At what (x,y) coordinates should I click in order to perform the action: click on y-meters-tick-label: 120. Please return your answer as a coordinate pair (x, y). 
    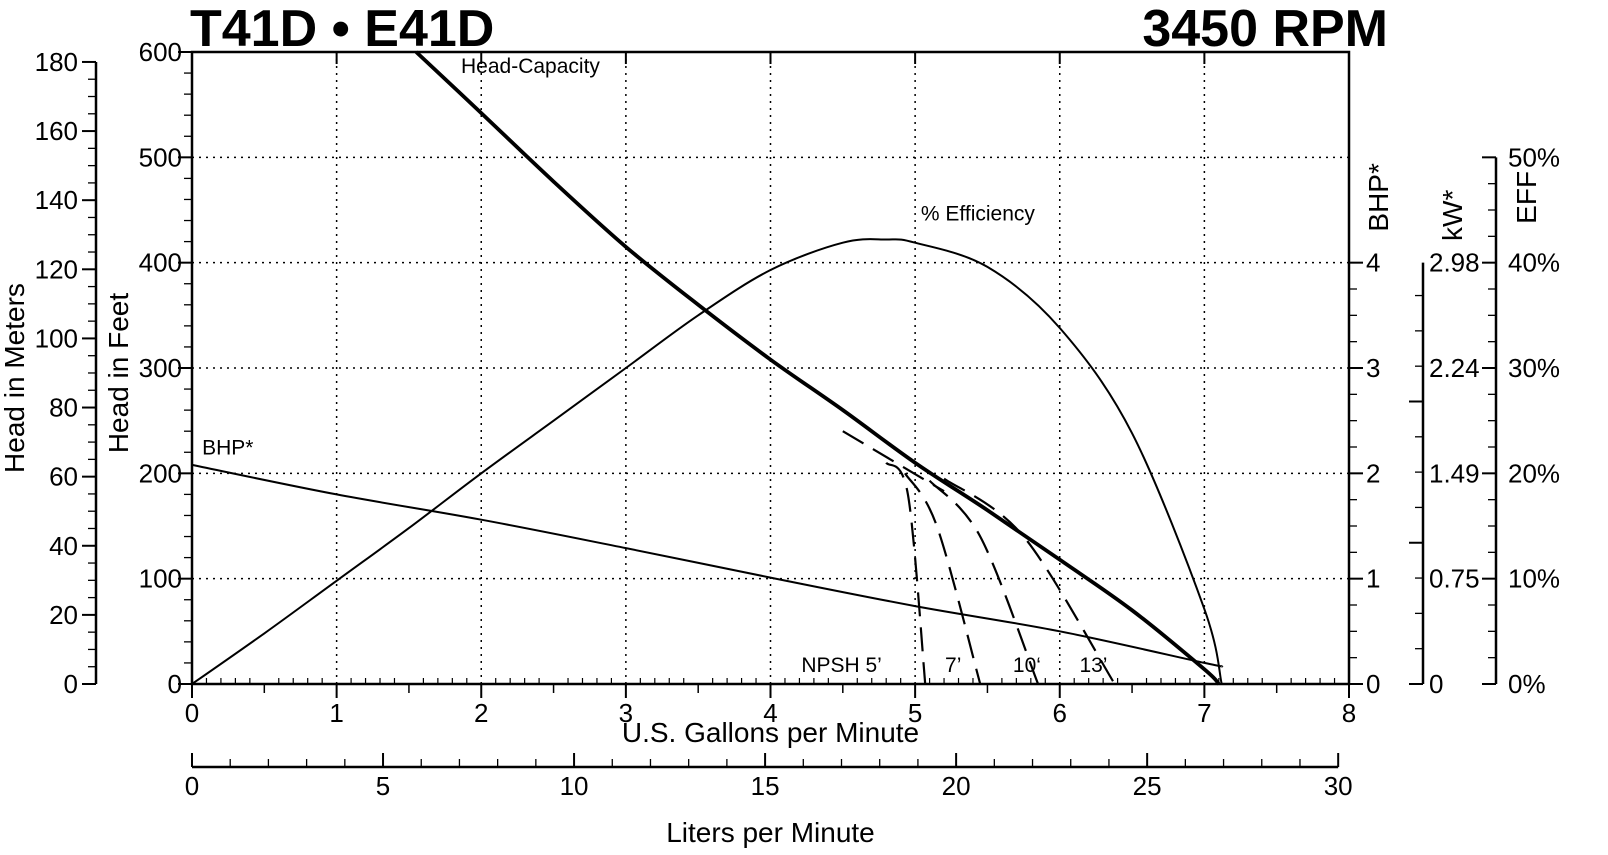
    Looking at the image, I should click on (56, 269).